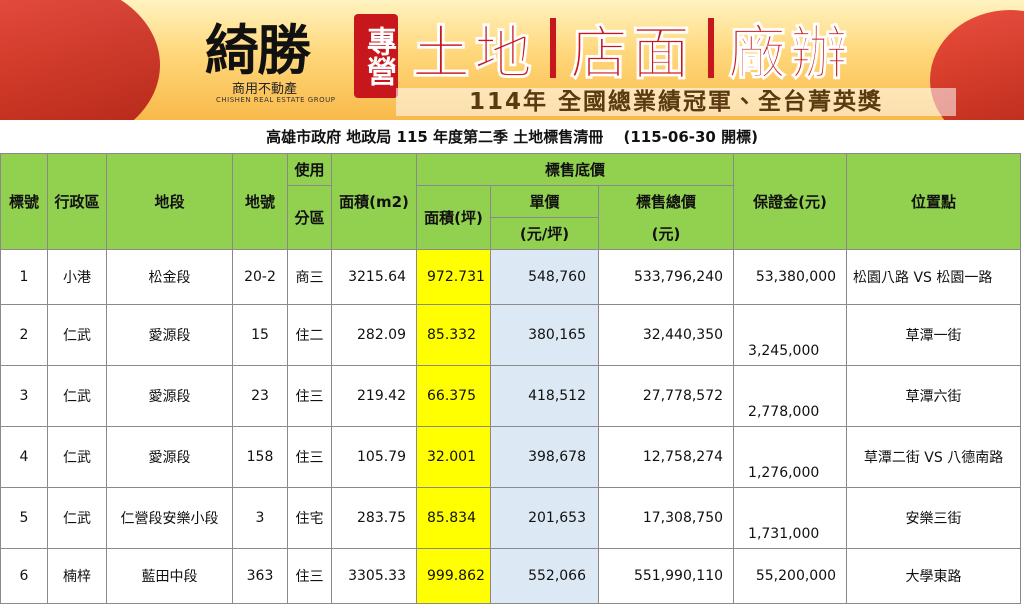  What do you see at coordinates (80, 60) in the screenshot?
I see `ribbon-left` at bounding box center [80, 60].